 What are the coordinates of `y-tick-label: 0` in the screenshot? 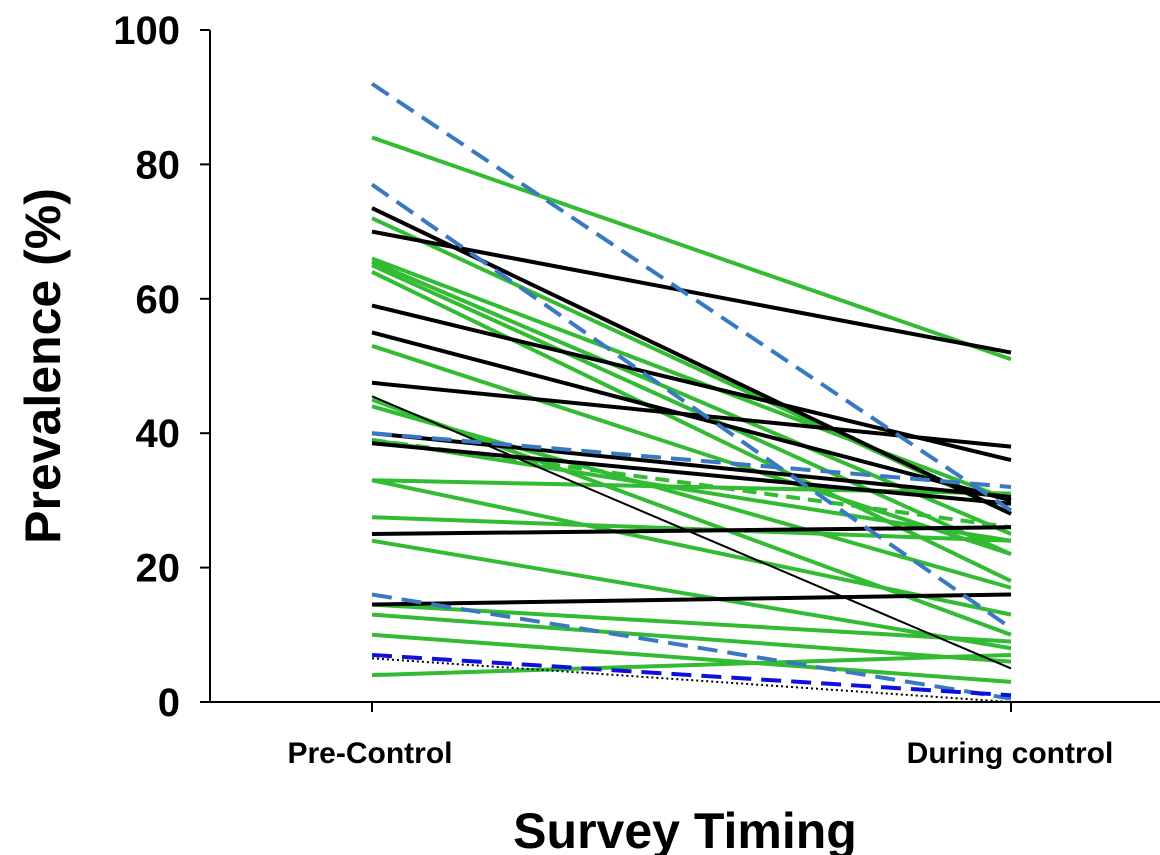 It's located at (169, 703).